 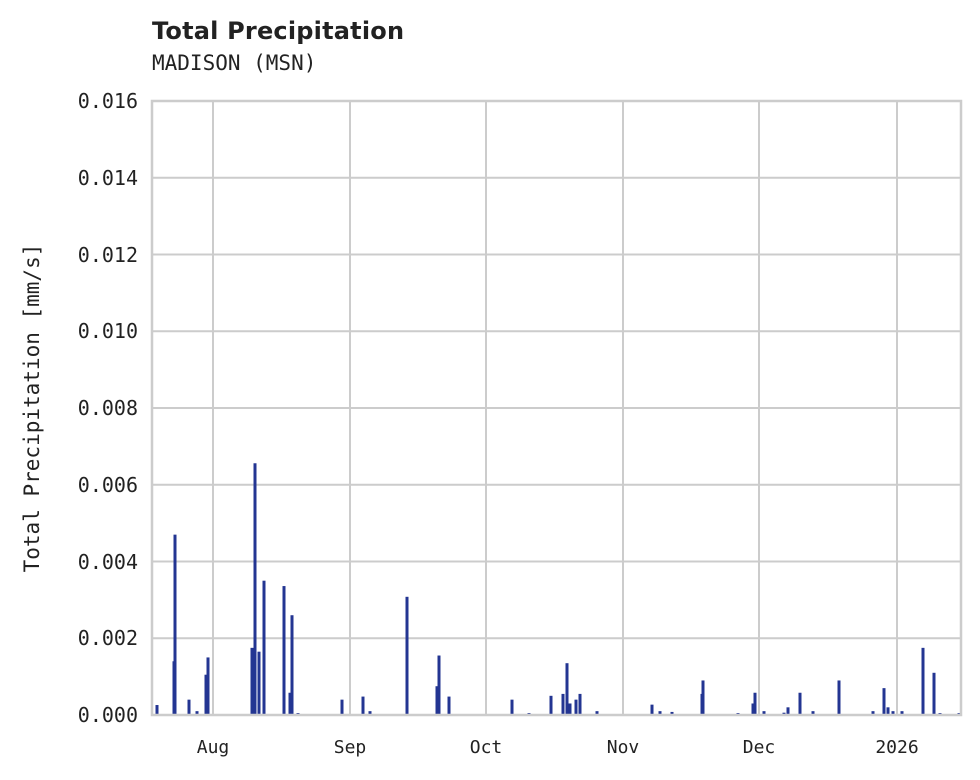 I want to click on y-tick-label: 0.004, so click(x=107, y=561).